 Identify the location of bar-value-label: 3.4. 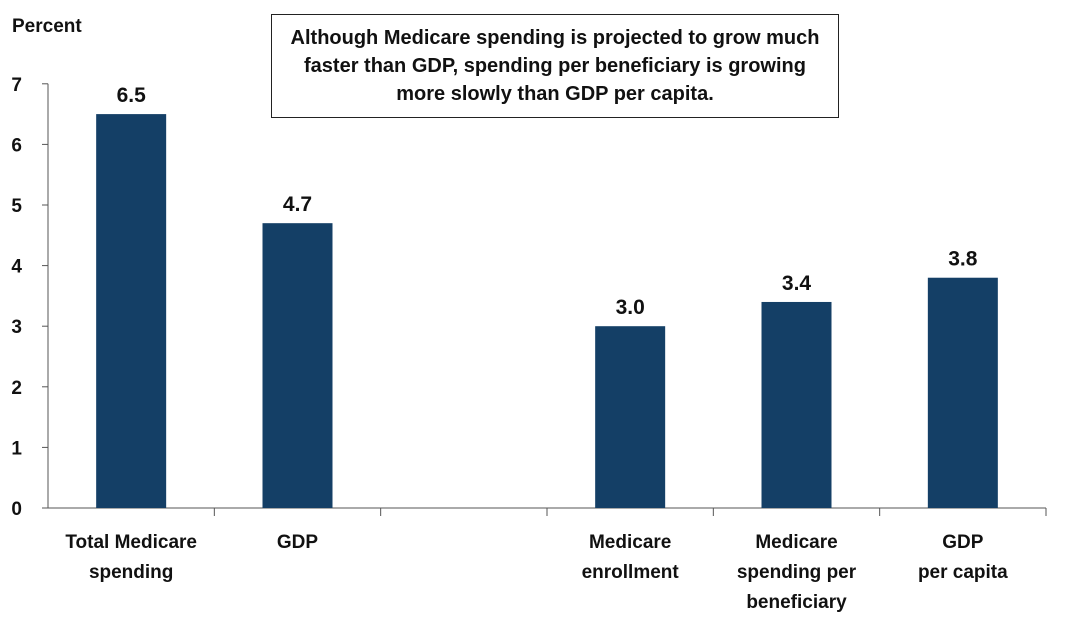
(797, 283).